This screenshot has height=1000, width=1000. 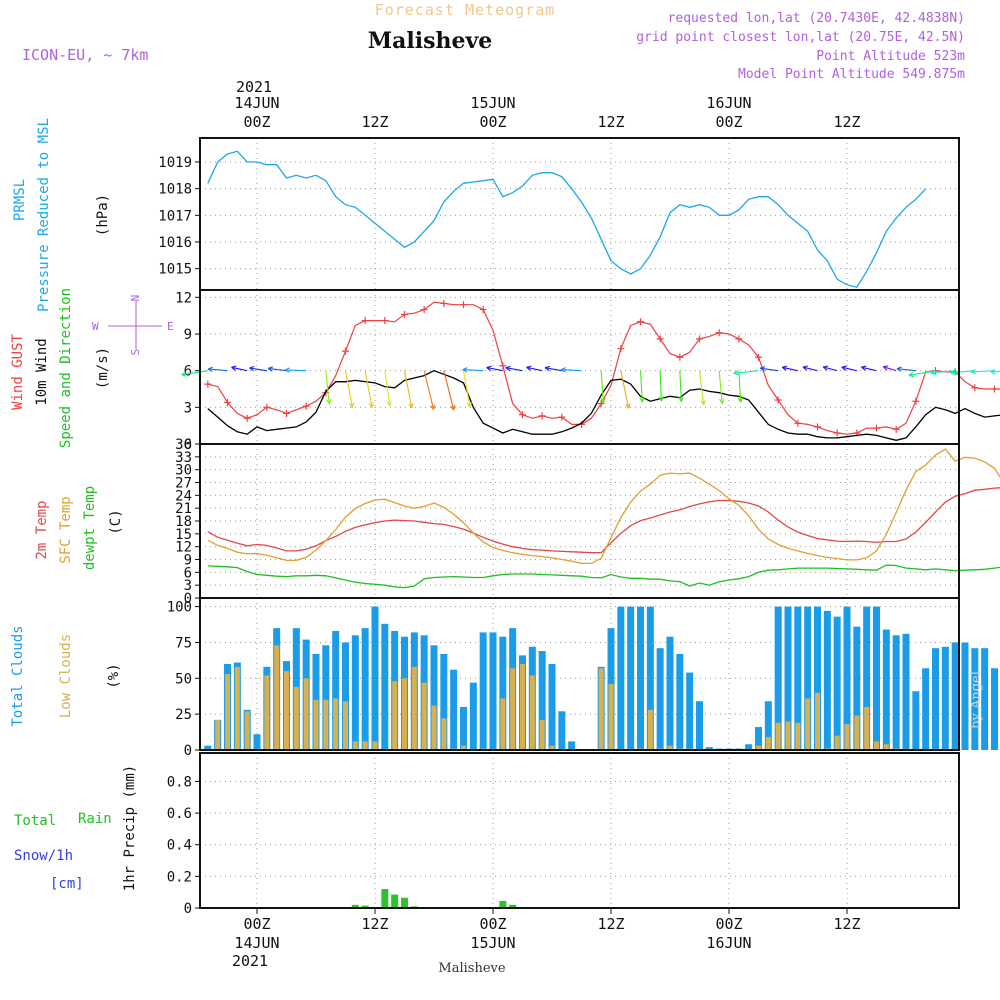 I want to click on precipitation-ytick-label: 0.8, so click(x=179, y=782).